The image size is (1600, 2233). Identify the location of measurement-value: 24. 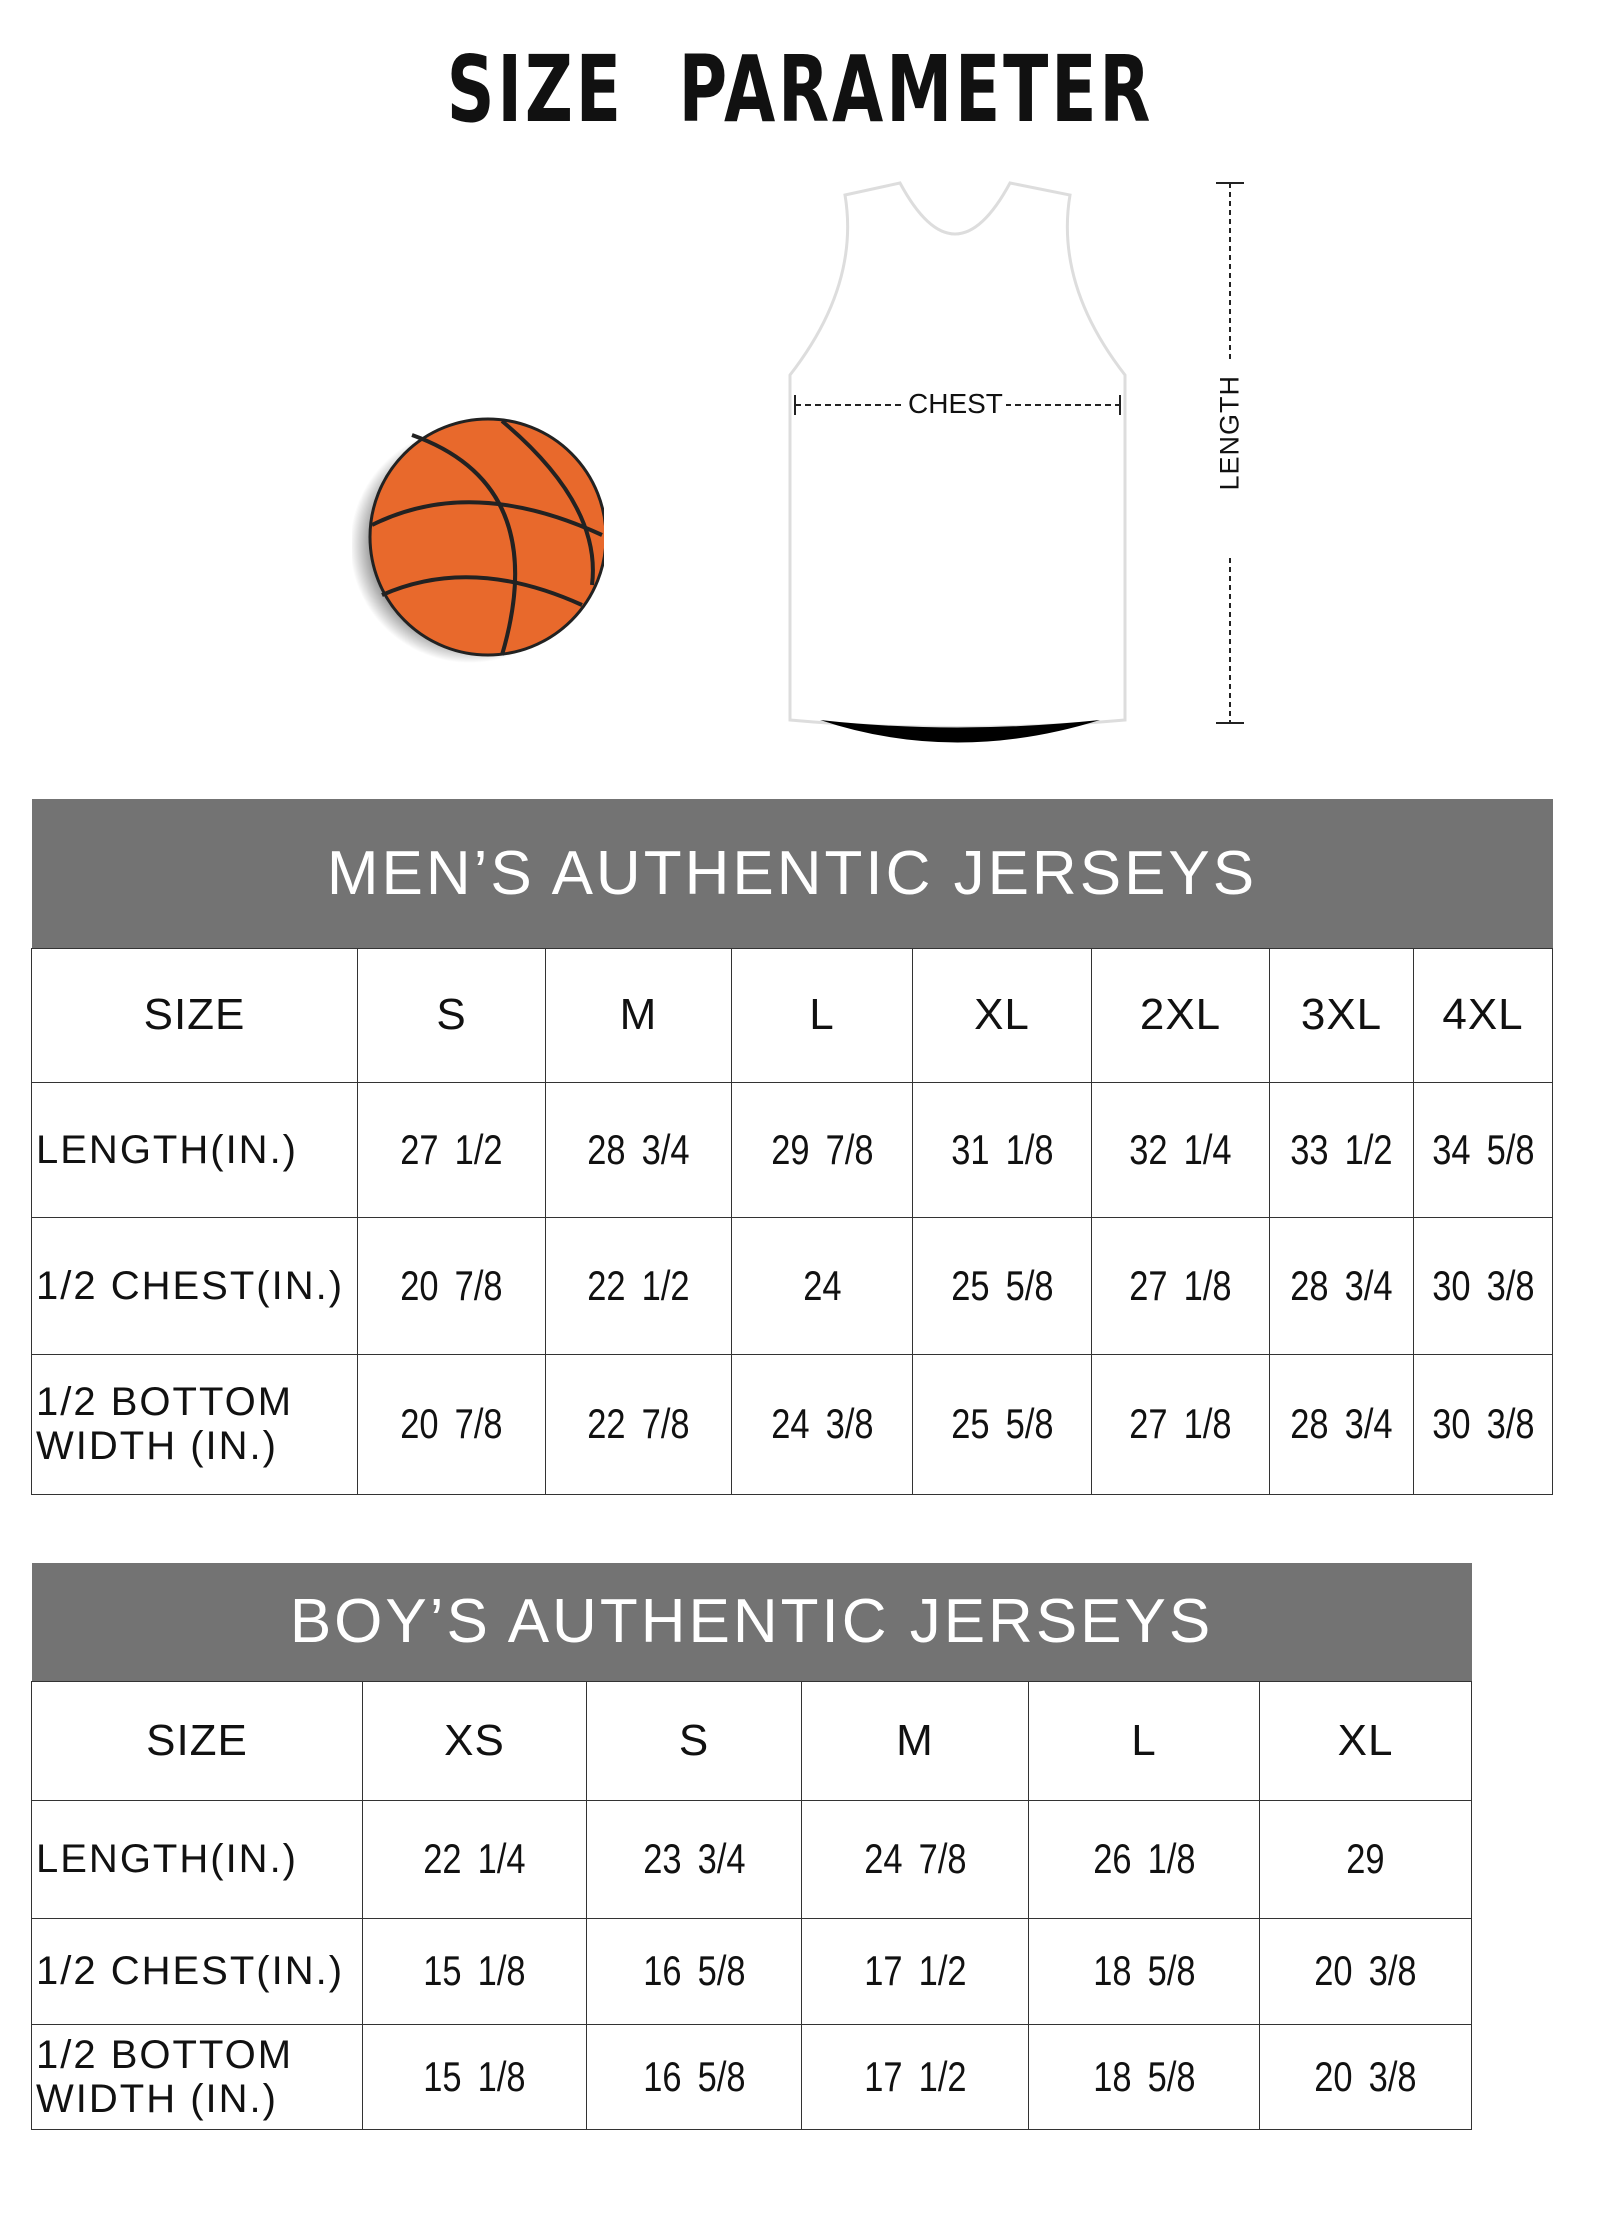
(822, 1285).